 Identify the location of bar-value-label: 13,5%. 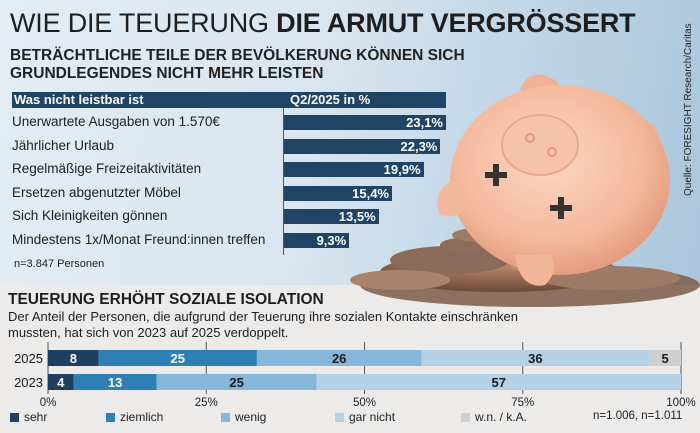
(357, 216).